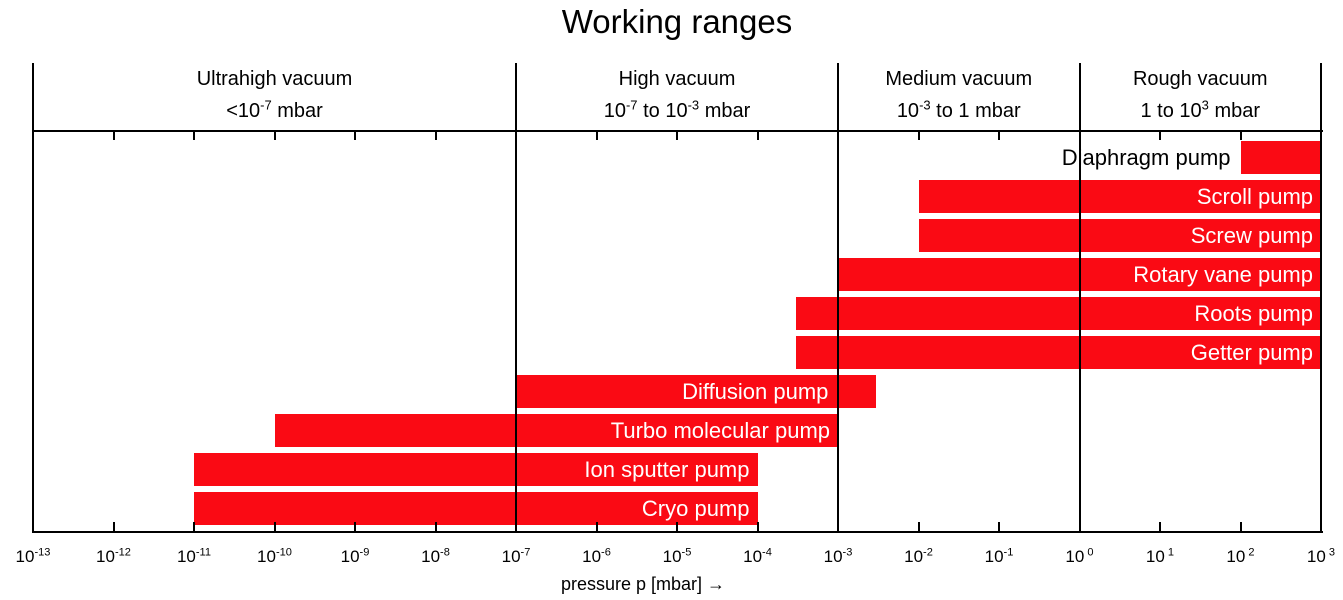 This screenshot has width=1343, height=600. I want to click on label-getter-pump: Getter pump, so click(1251, 352).